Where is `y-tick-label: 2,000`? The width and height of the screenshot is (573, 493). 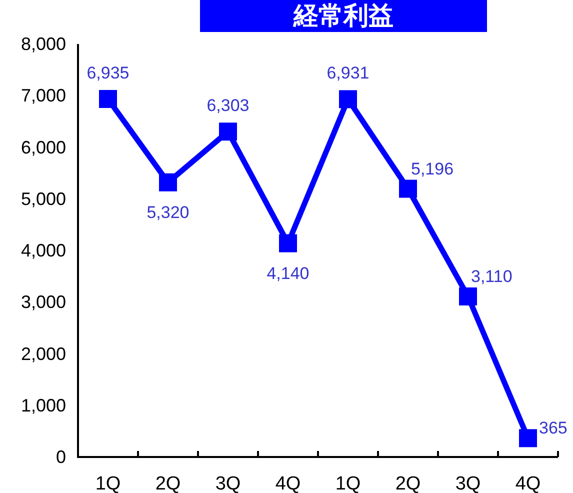
y-tick-label: 2,000 is located at coordinates (43, 354).